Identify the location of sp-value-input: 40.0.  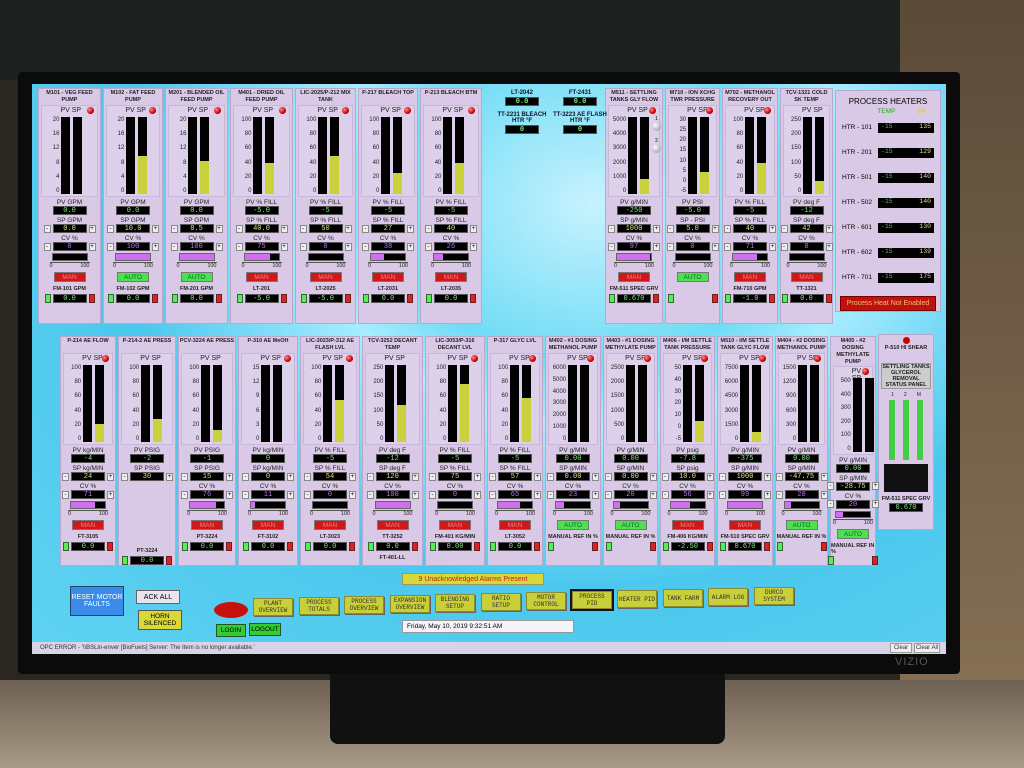
(261, 228).